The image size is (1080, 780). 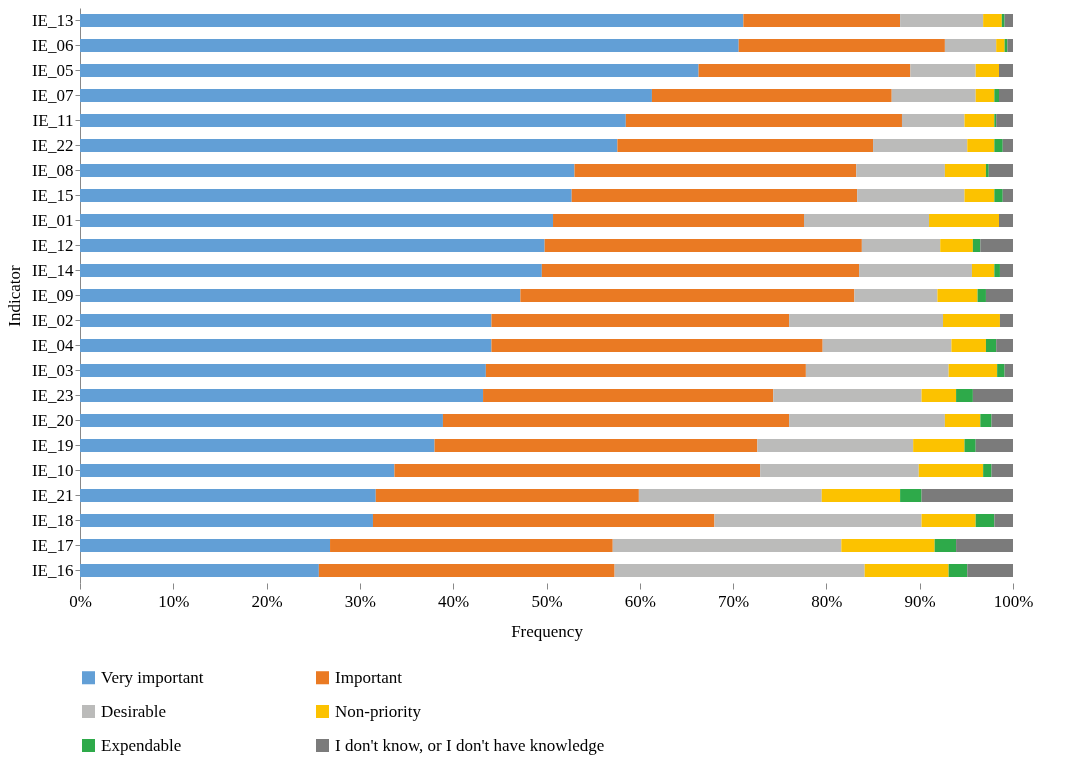 What do you see at coordinates (52, 545) in the screenshot?
I see `y-tick-label: IE_17` at bounding box center [52, 545].